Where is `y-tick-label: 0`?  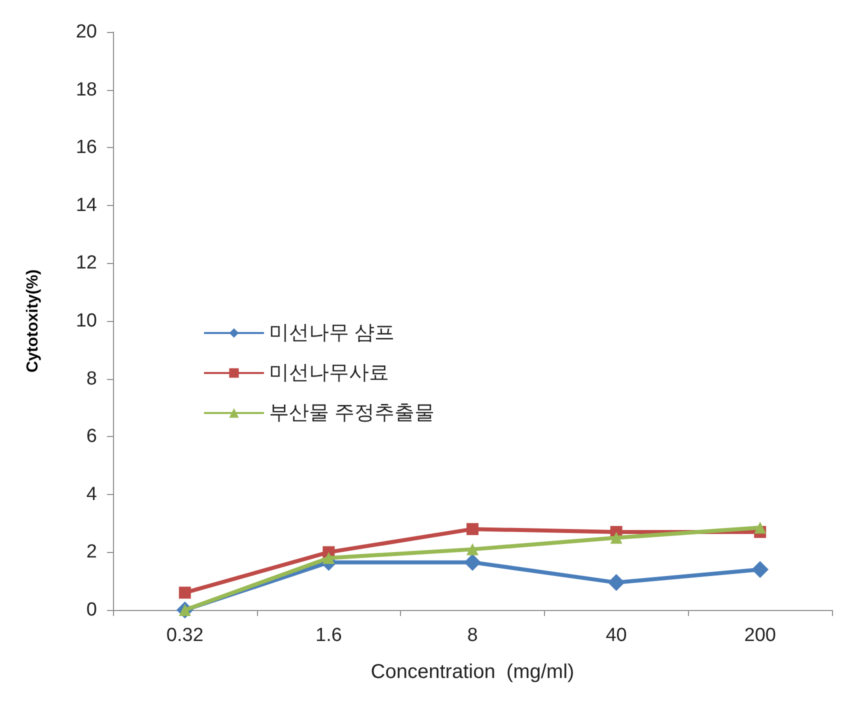 y-tick-label: 0 is located at coordinates (91, 610).